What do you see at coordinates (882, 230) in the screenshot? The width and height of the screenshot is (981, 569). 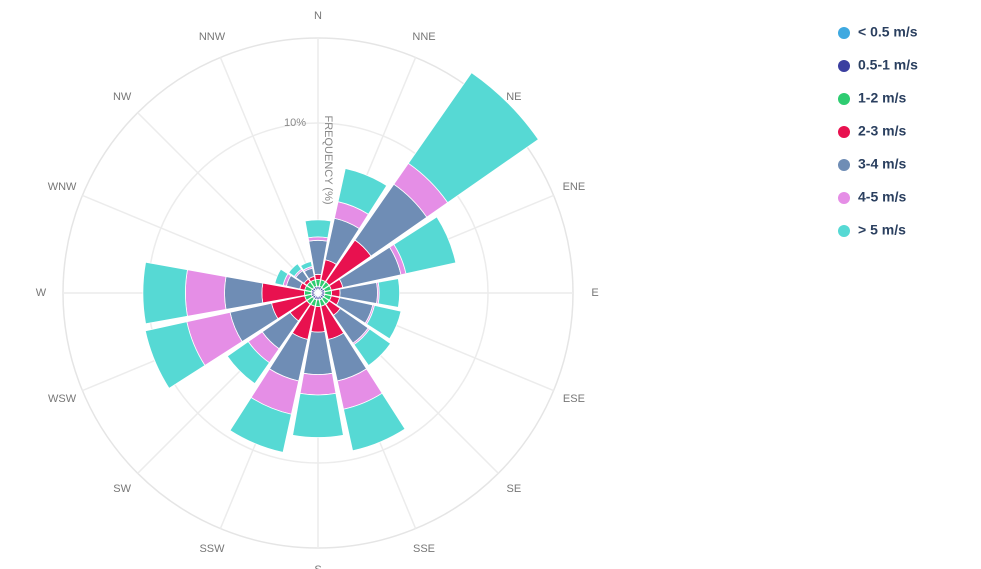 I see `legend-label: > 5 m/s` at bounding box center [882, 230].